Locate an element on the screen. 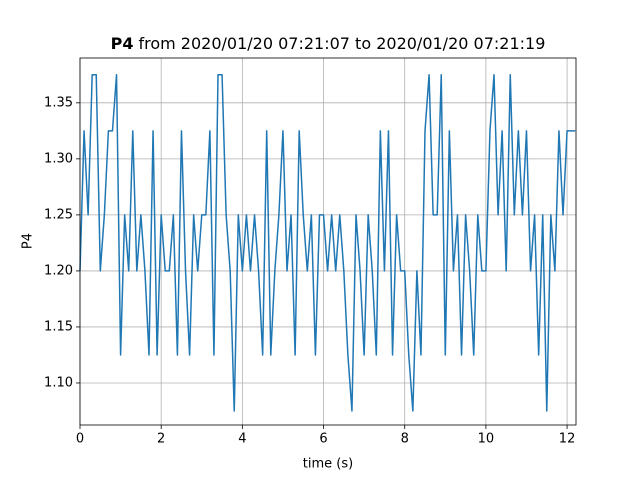 This screenshot has height=480, width=640. title-bold: P4 is located at coordinates (122, 43).